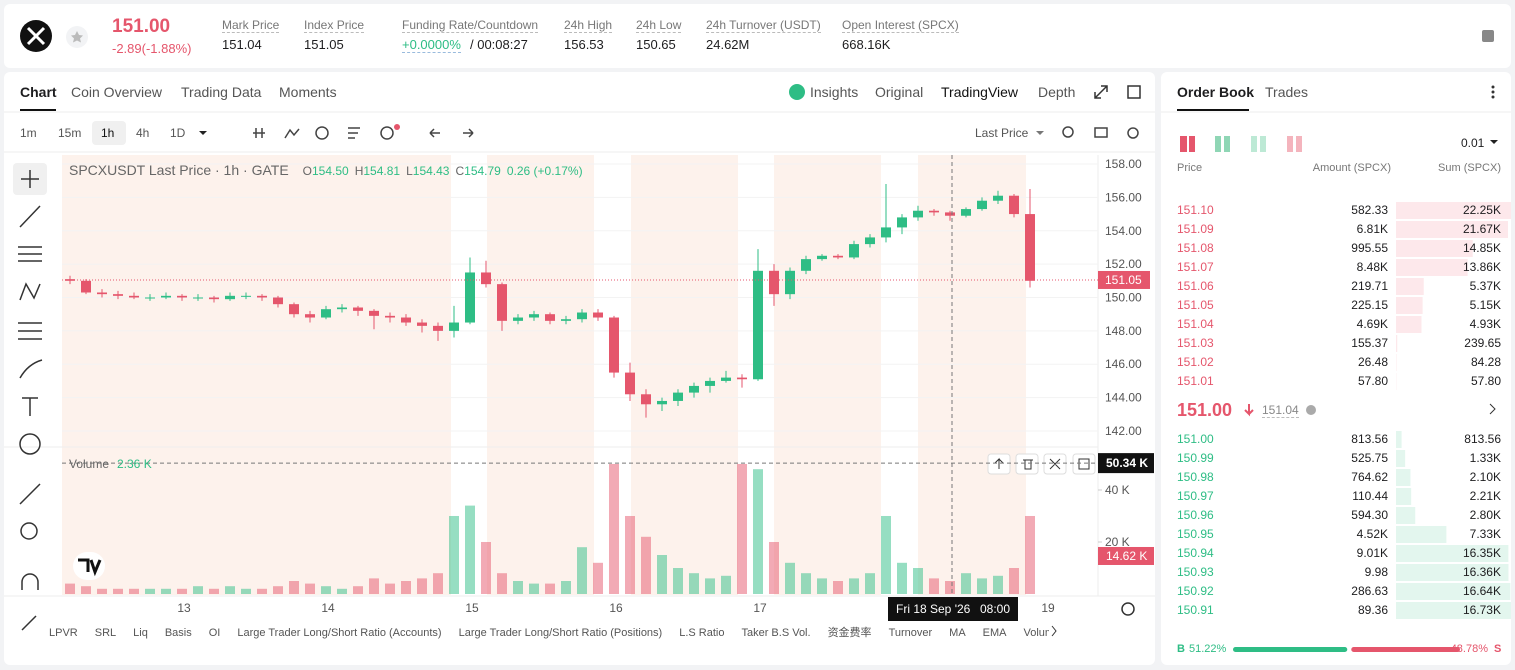  I want to click on fullscreen-icon, so click(1101, 92).